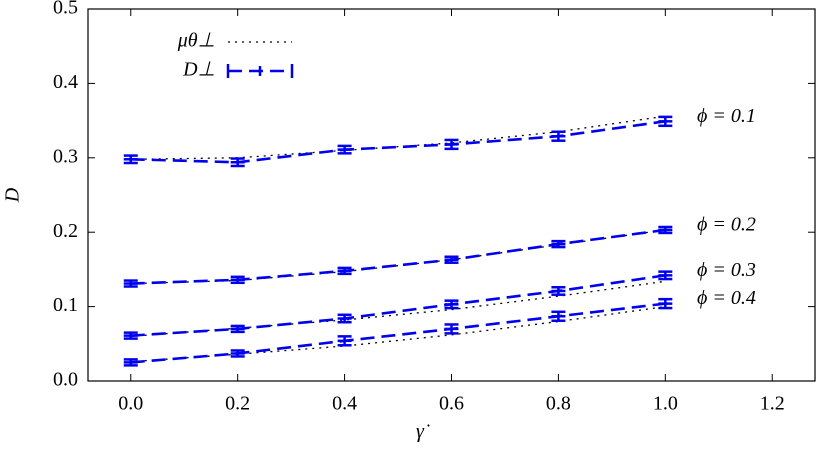 Image resolution: width=830 pixels, height=452 pixels. Describe the element at coordinates (665, 404) in the screenshot. I see `x-tick-label: 1.0` at that location.